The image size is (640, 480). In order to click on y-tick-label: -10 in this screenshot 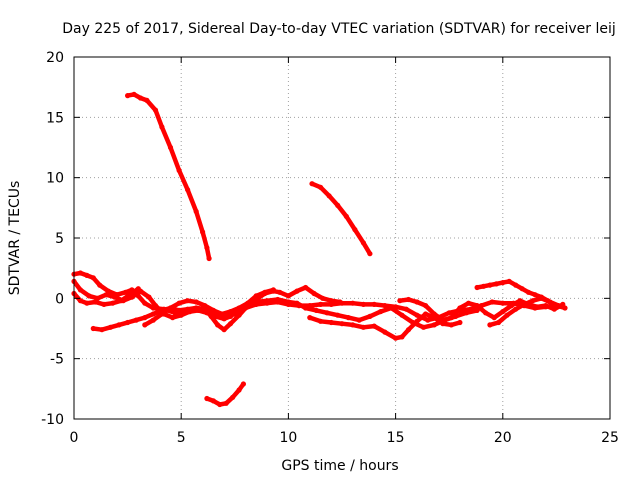, I will do `click(52, 420)`.